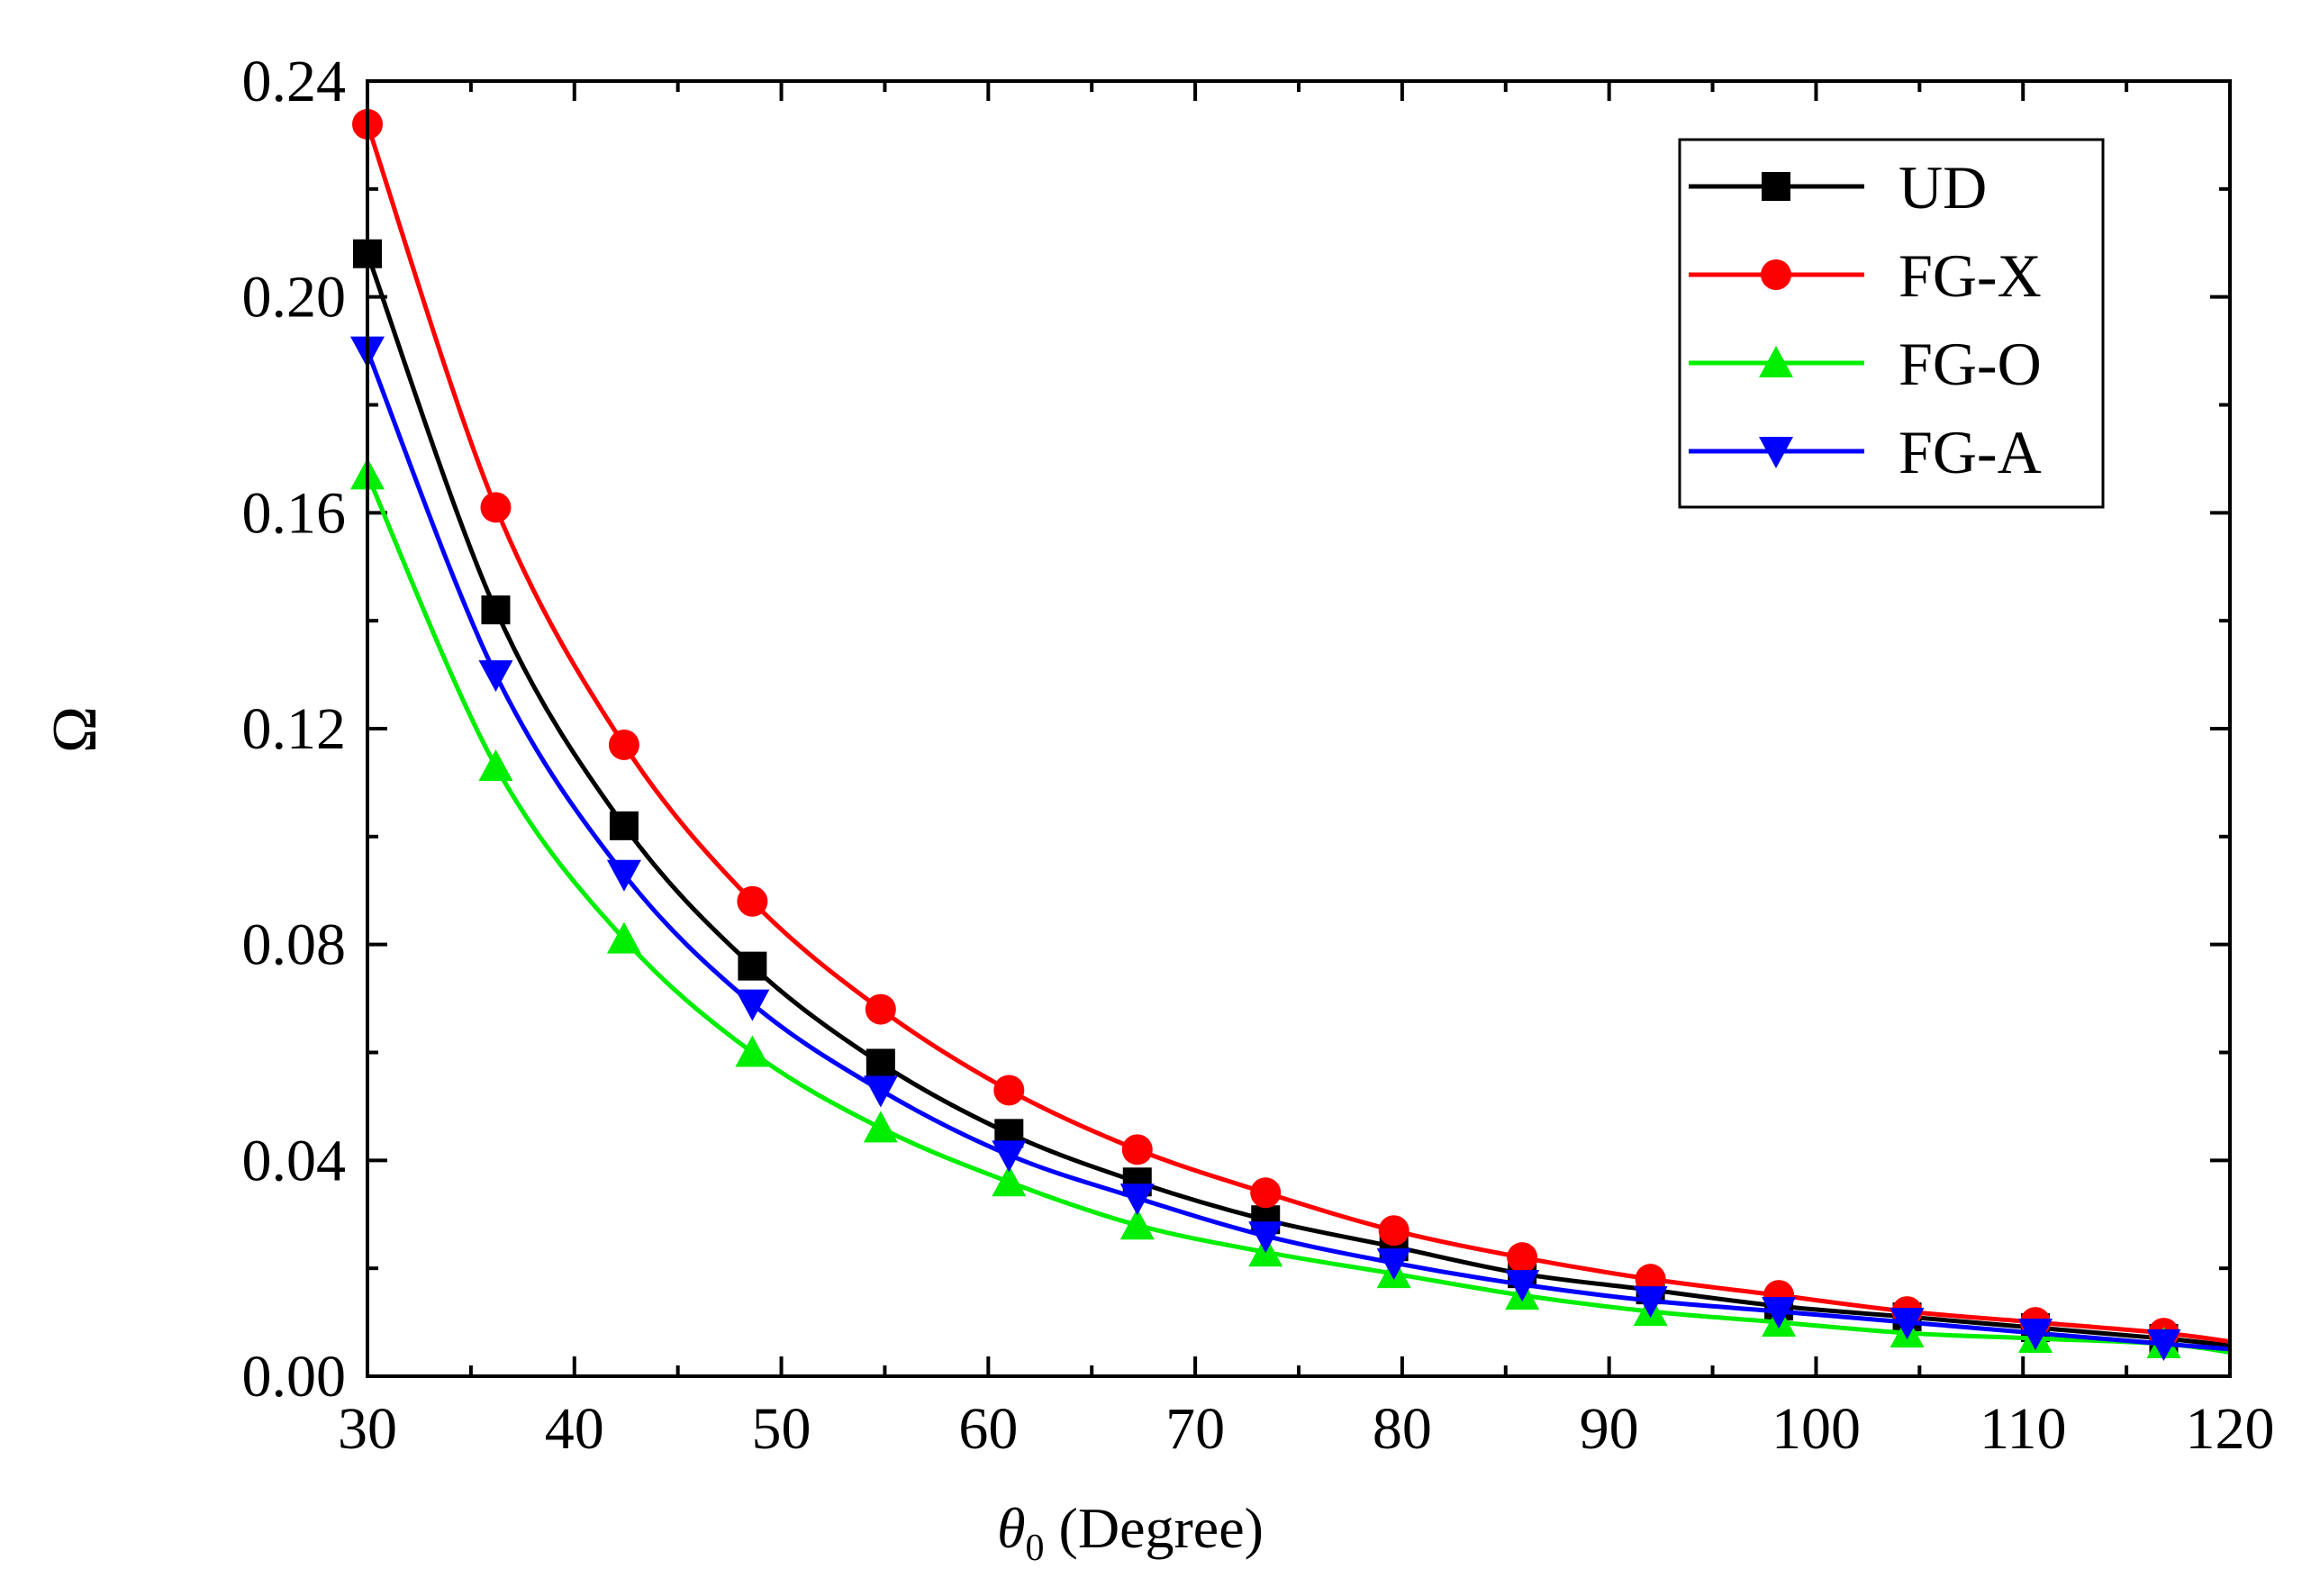 This screenshot has height=1596, width=2311. What do you see at coordinates (1866, 275) in the screenshot?
I see `legend-entry-fg-x: FG-X` at bounding box center [1866, 275].